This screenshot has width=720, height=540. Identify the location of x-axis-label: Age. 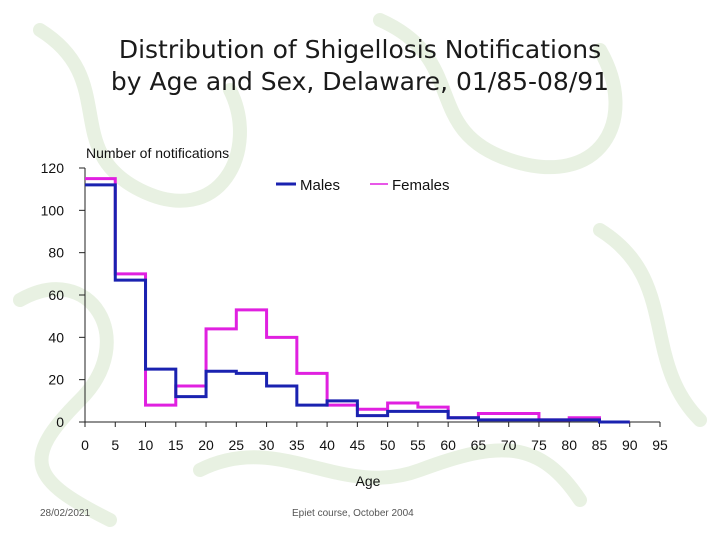
(368, 481).